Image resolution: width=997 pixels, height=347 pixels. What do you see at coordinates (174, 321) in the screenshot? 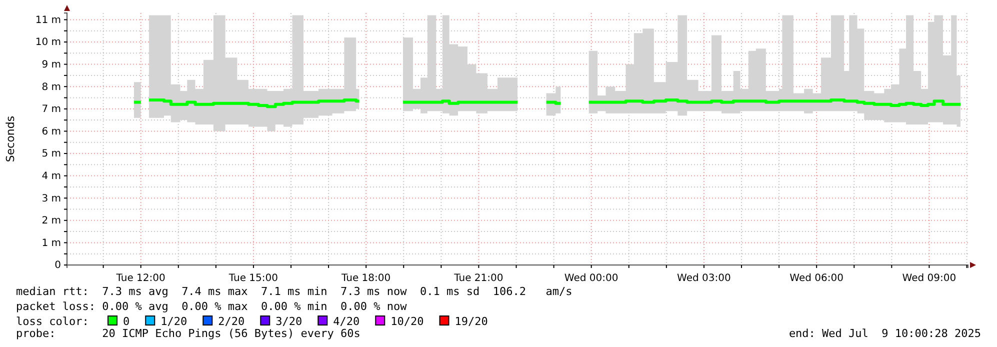
I see `legend-label: 1/20` at bounding box center [174, 321].